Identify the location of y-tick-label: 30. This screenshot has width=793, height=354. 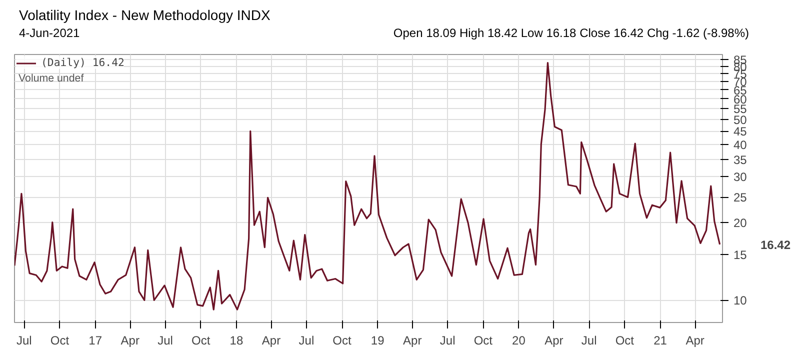
(741, 177).